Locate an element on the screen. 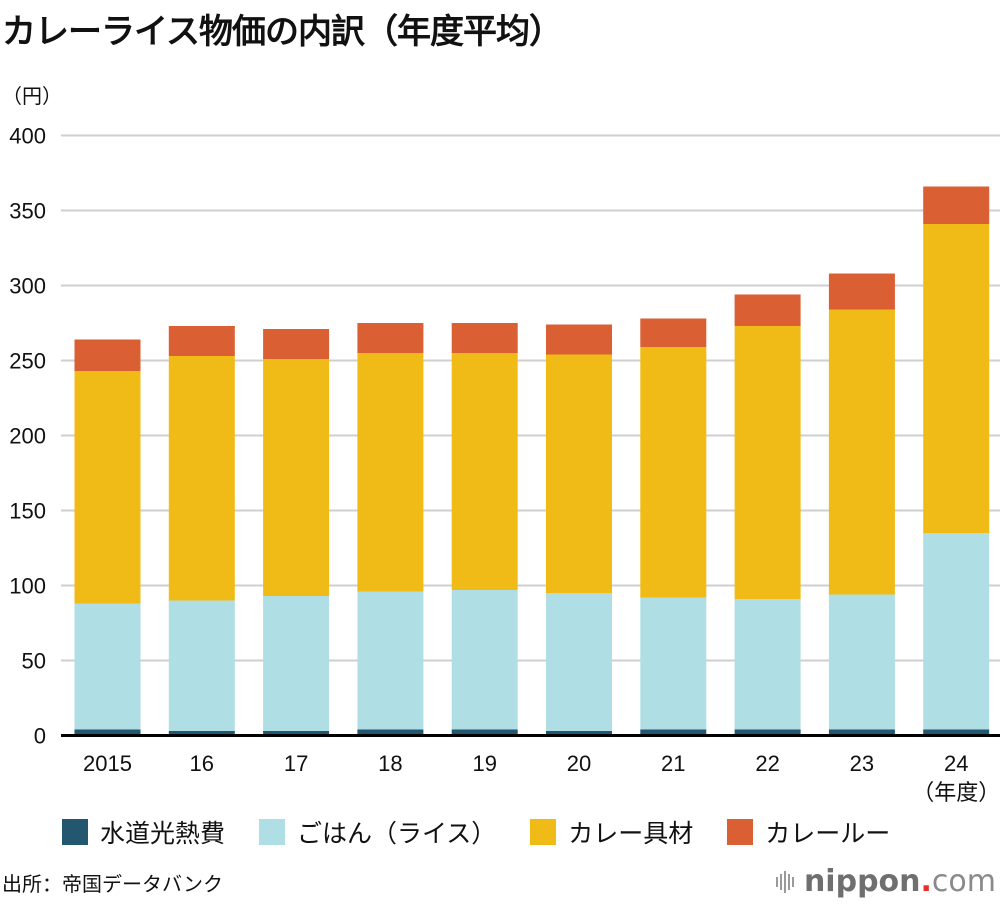 The image size is (1000, 906). x-tick-label: 2015 is located at coordinates (107, 763).